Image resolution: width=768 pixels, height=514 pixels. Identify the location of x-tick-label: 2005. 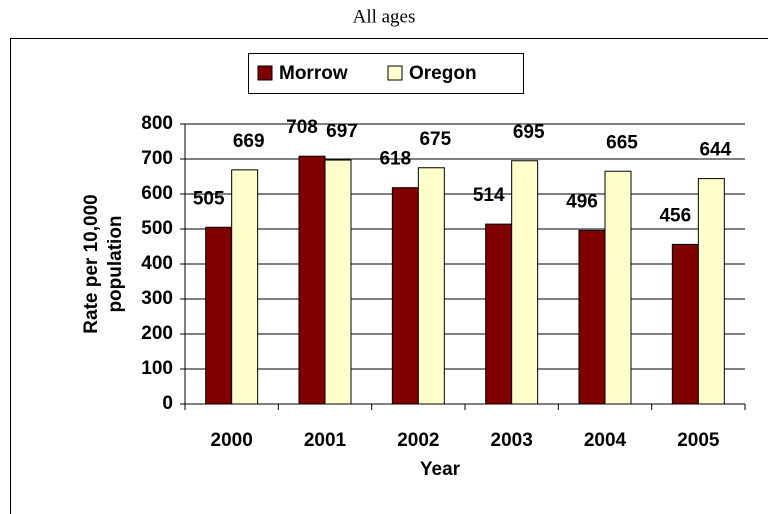
(698, 440).